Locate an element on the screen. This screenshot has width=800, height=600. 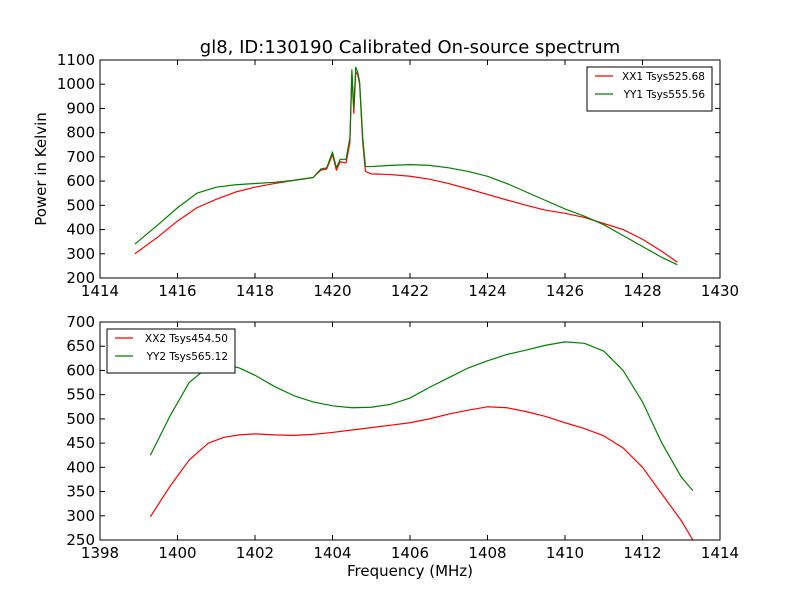
top-x-tick-label: 1422 is located at coordinates (410, 291).